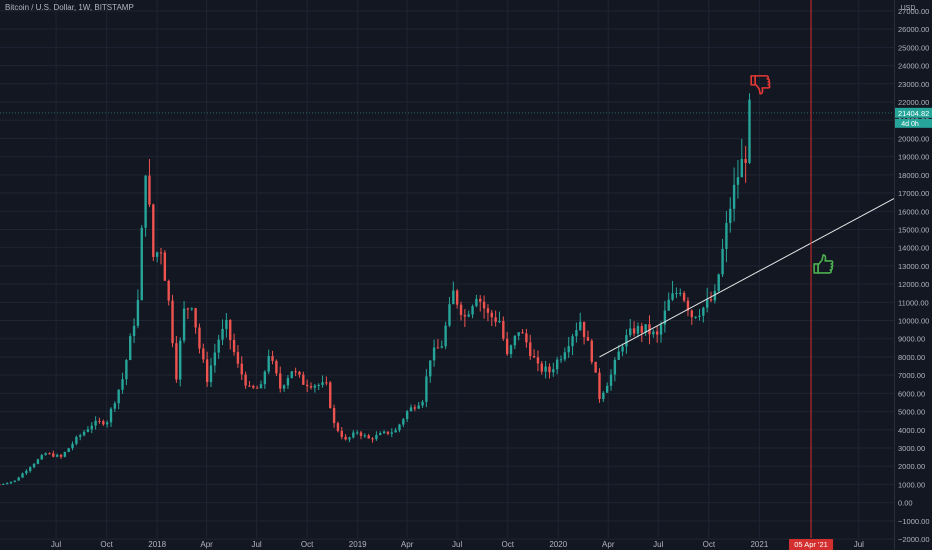 Image resolution: width=932 pixels, height=550 pixels. I want to click on countdown-badge, so click(913, 123).